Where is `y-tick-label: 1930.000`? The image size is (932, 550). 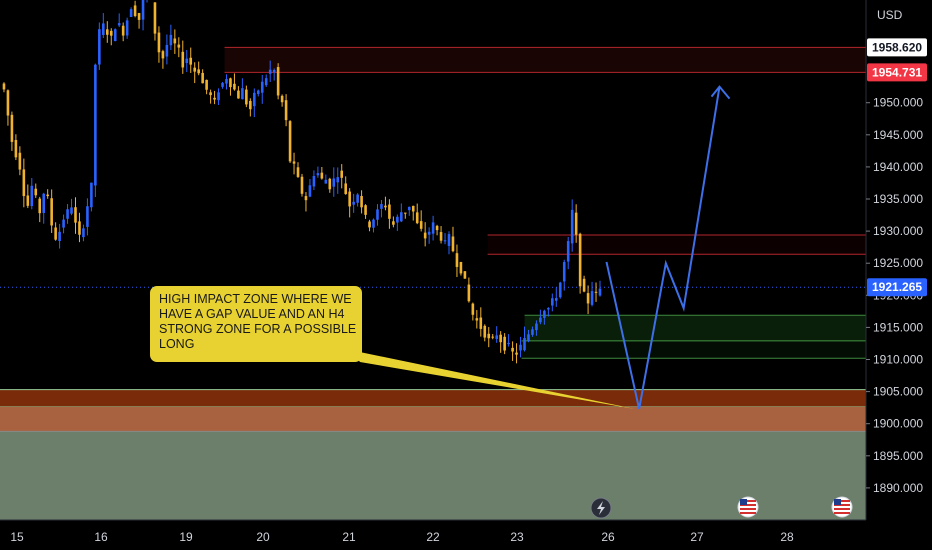
y-tick-label: 1930.000 is located at coordinates (898, 231).